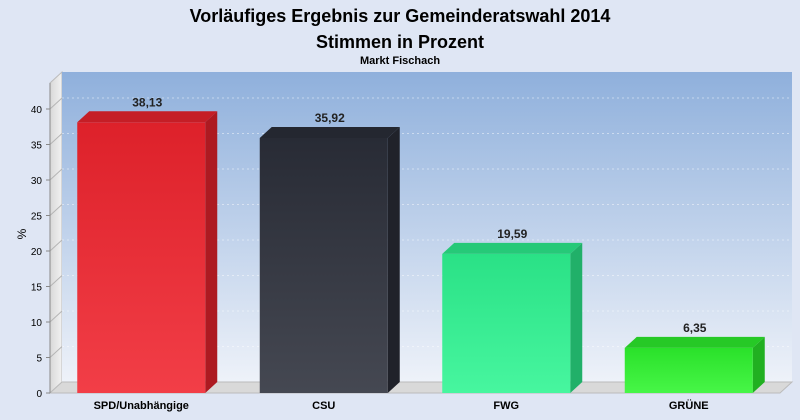 This screenshot has width=800, height=420. I want to click on x-tick-label: GRÜNE, so click(689, 405).